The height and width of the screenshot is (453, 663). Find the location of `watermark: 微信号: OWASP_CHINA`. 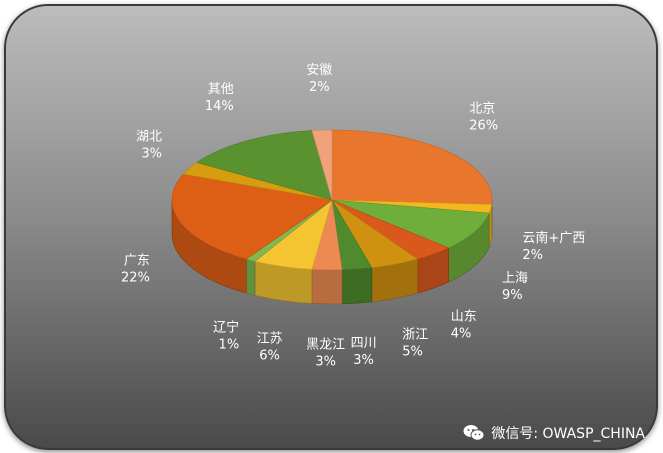

watermark: 微信号: OWASP_CHINA is located at coordinates (554, 433).